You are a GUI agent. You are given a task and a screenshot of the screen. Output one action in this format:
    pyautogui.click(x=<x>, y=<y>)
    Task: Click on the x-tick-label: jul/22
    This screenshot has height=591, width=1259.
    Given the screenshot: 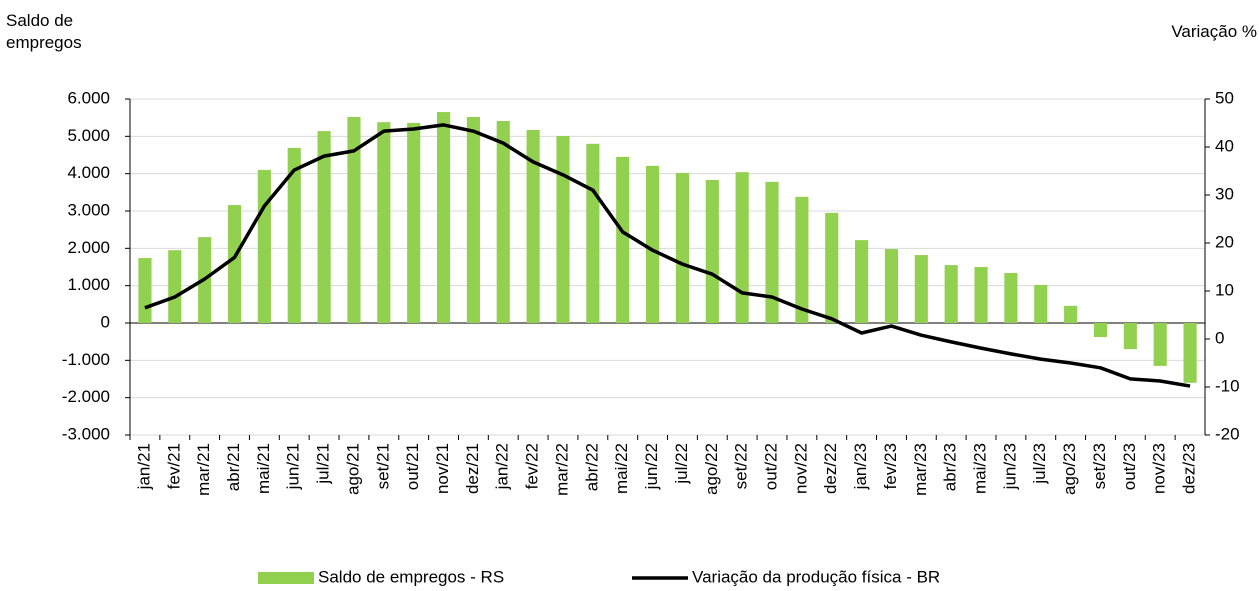 What is the action you would take?
    pyautogui.click(x=681, y=464)
    